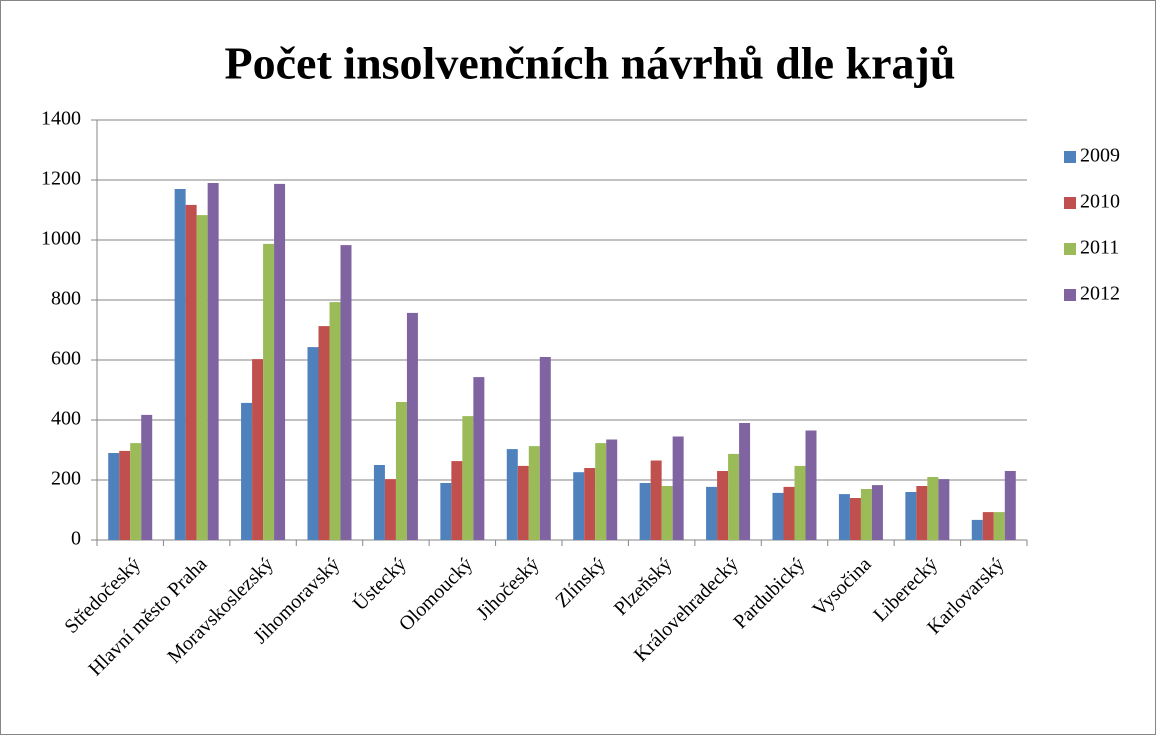 This screenshot has height=736, width=1157. What do you see at coordinates (1100, 294) in the screenshot?
I see `legend-label: 2012` at bounding box center [1100, 294].